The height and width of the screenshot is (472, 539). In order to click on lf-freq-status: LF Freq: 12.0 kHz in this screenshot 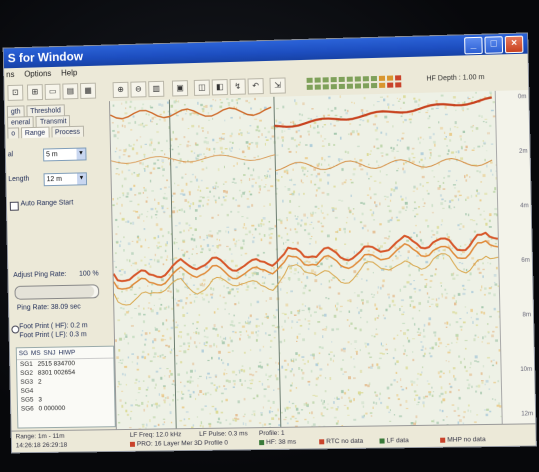, I will do `click(155, 435)`.